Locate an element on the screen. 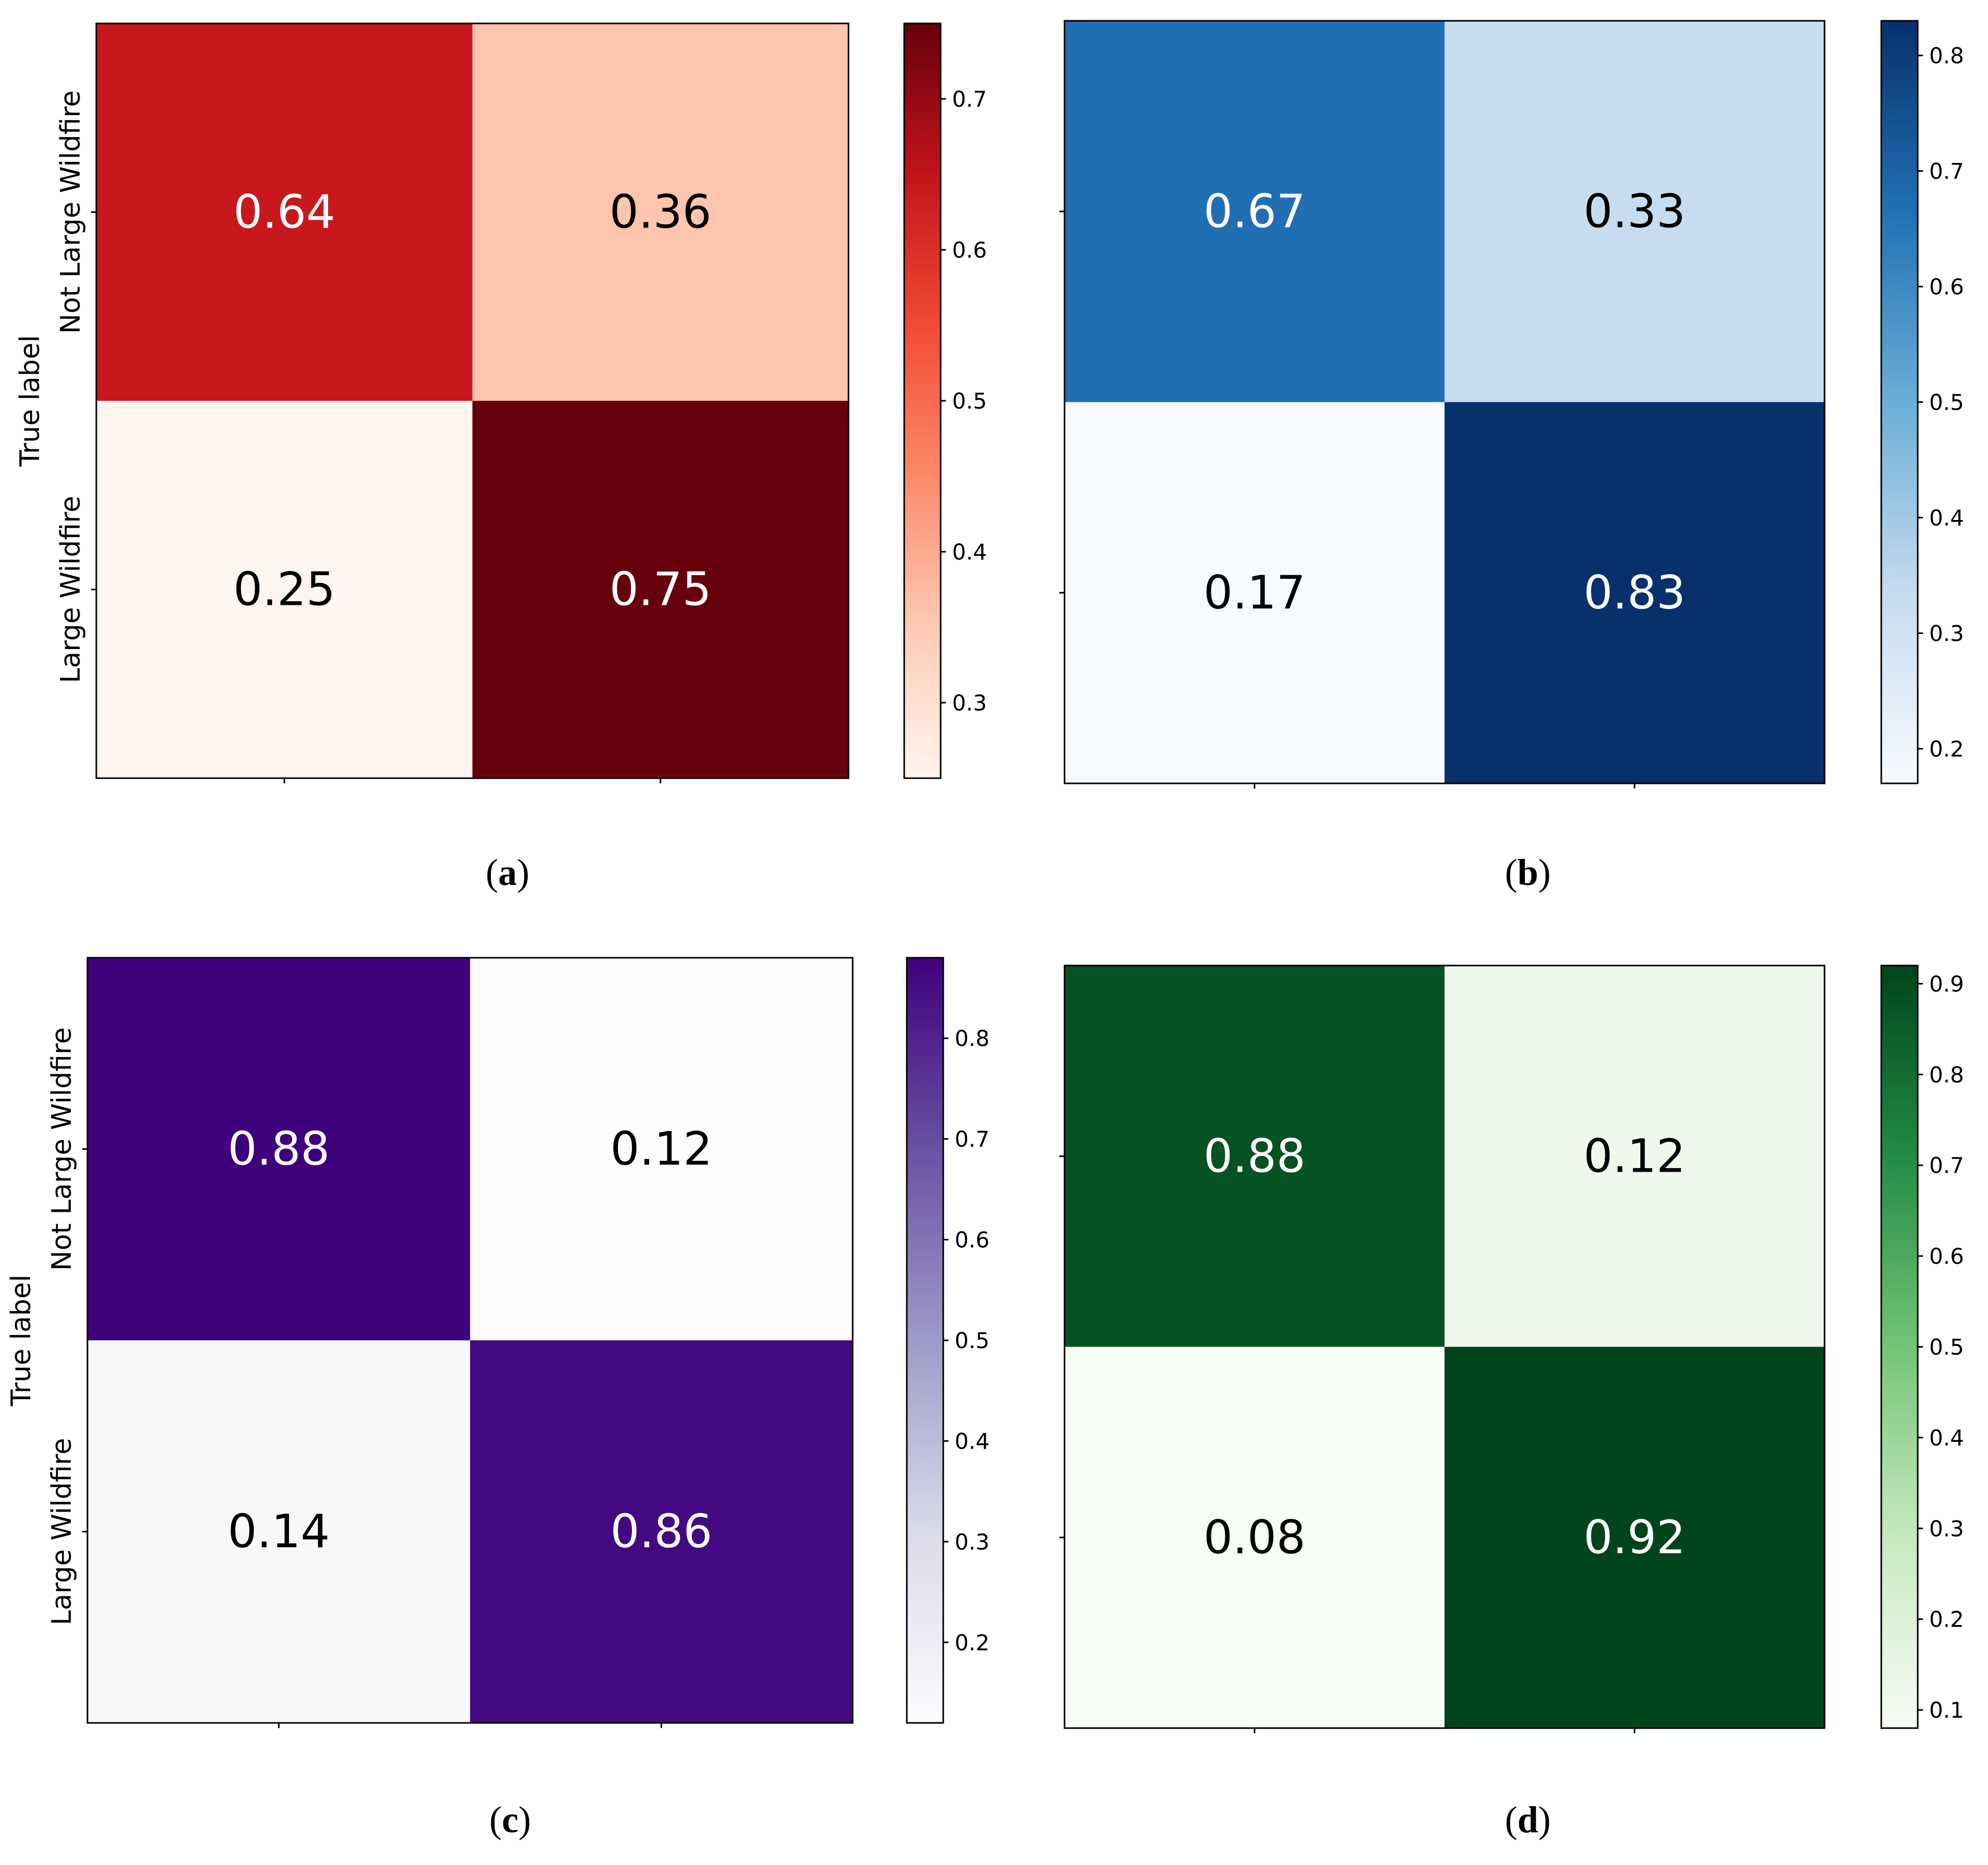  caption-letter: a is located at coordinates (507, 872).